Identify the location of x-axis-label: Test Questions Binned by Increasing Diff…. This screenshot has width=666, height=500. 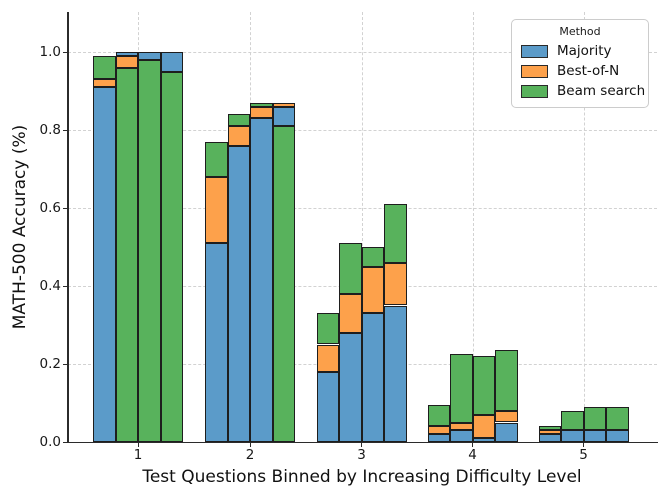
(362, 477).